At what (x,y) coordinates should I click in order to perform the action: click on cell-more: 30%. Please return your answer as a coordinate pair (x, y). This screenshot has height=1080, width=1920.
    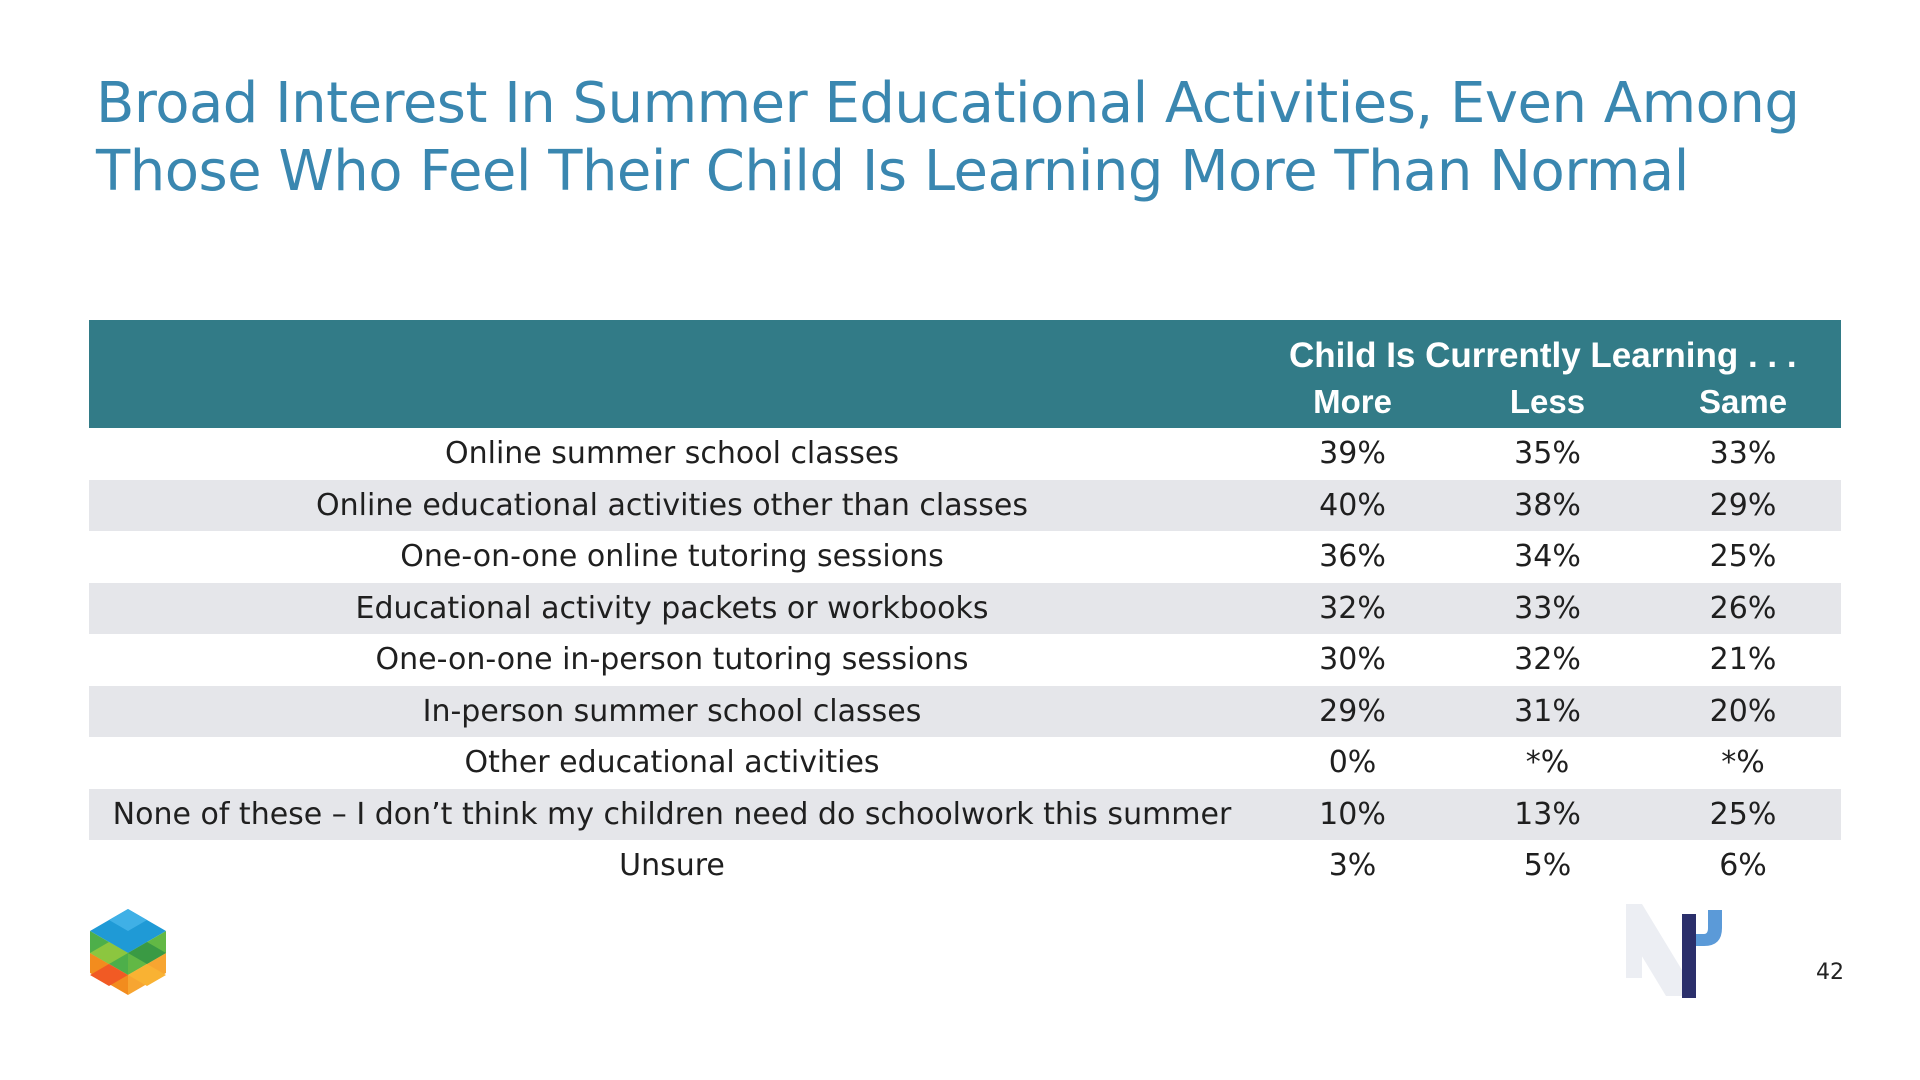
    Looking at the image, I should click on (1352, 660).